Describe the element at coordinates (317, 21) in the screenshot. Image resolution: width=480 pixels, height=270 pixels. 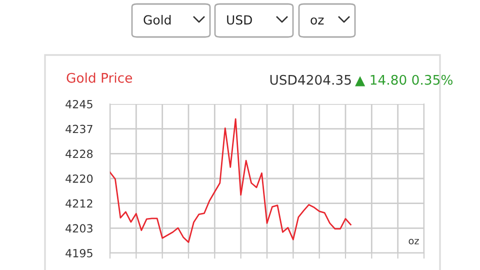
I see `text: oz` at that location.